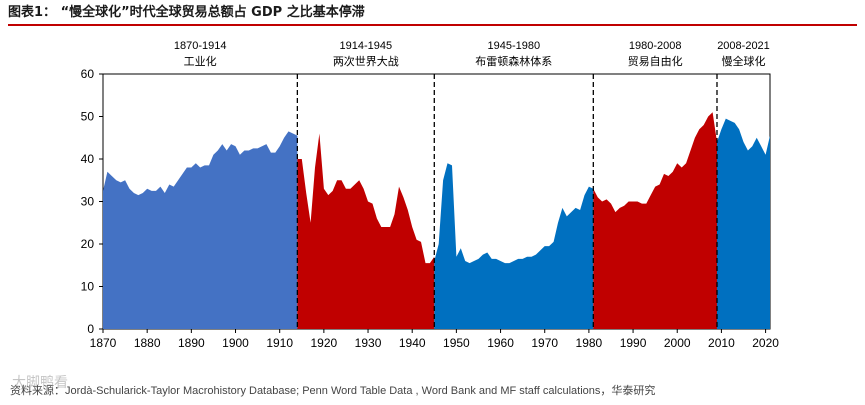  I want to click on x-tick-label: 2010, so click(721, 343).